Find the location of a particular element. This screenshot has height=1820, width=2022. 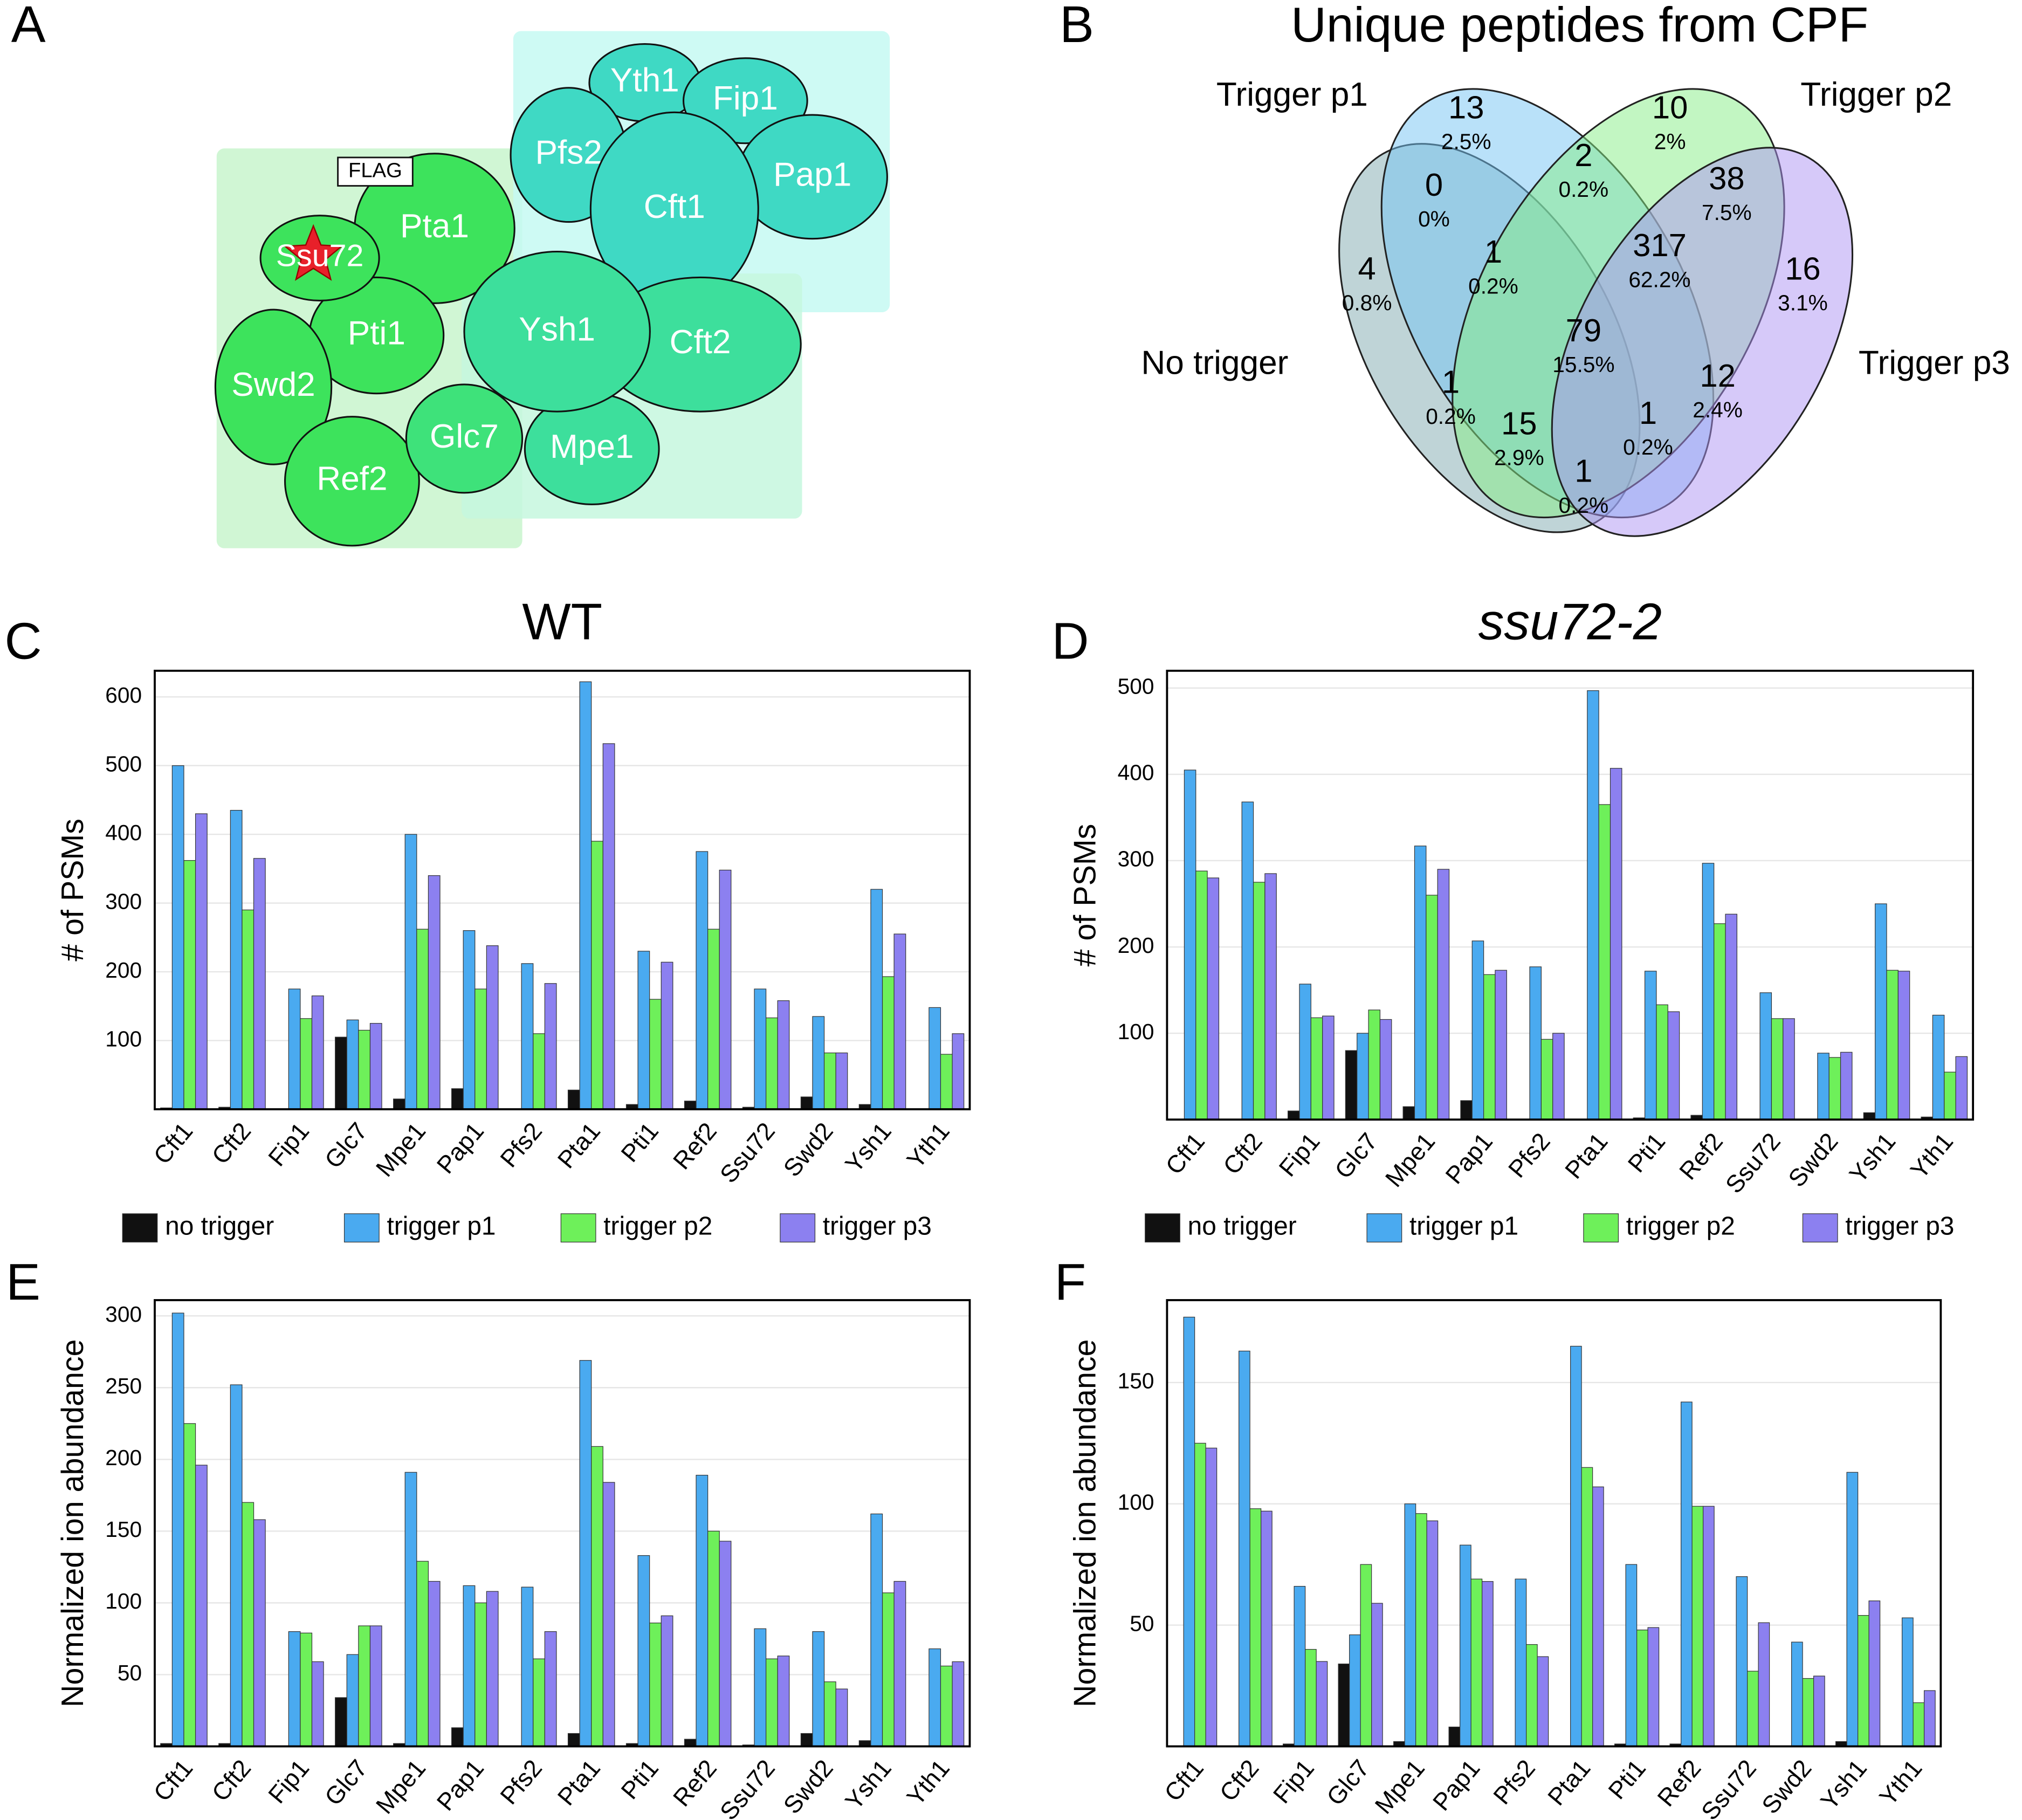

y-tick-label: 600 is located at coordinates (123, 695).